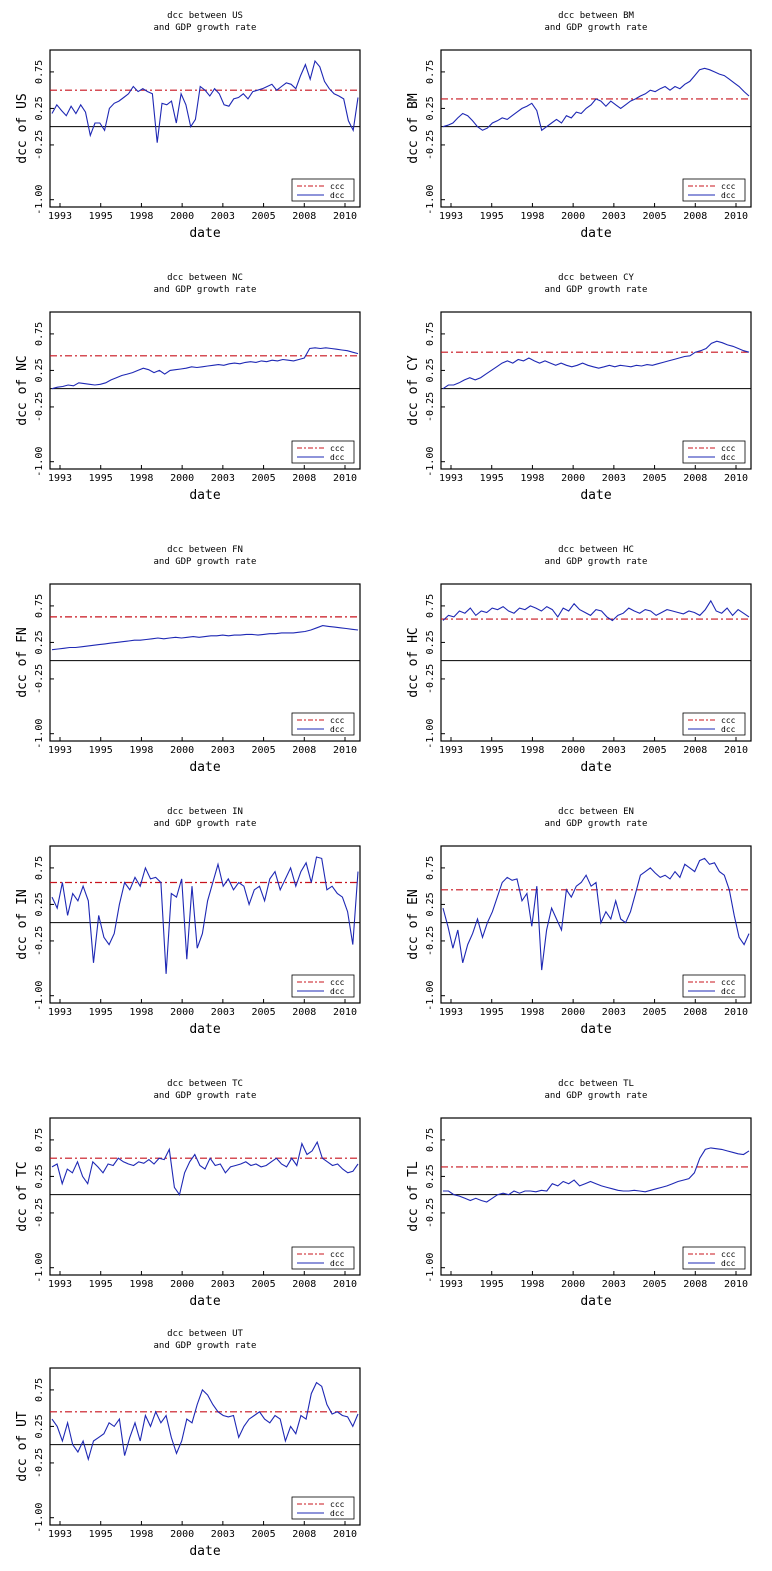 The image size is (772, 1571). I want to click on y-axis-label: dcc of IN, so click(22, 924).